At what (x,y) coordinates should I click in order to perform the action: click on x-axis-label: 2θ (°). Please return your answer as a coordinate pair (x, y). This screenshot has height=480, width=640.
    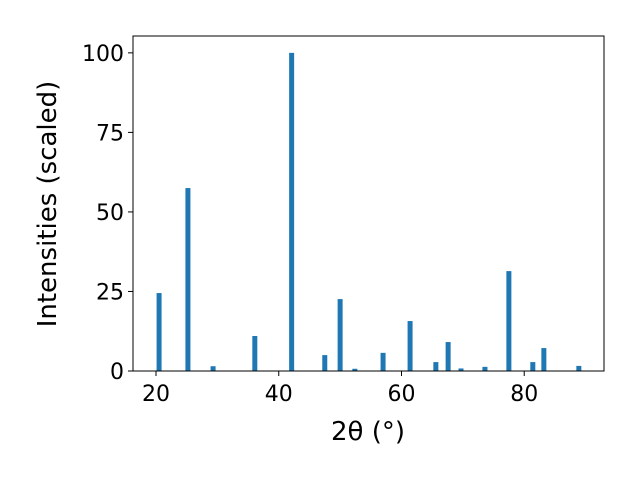
    Looking at the image, I should click on (368, 432).